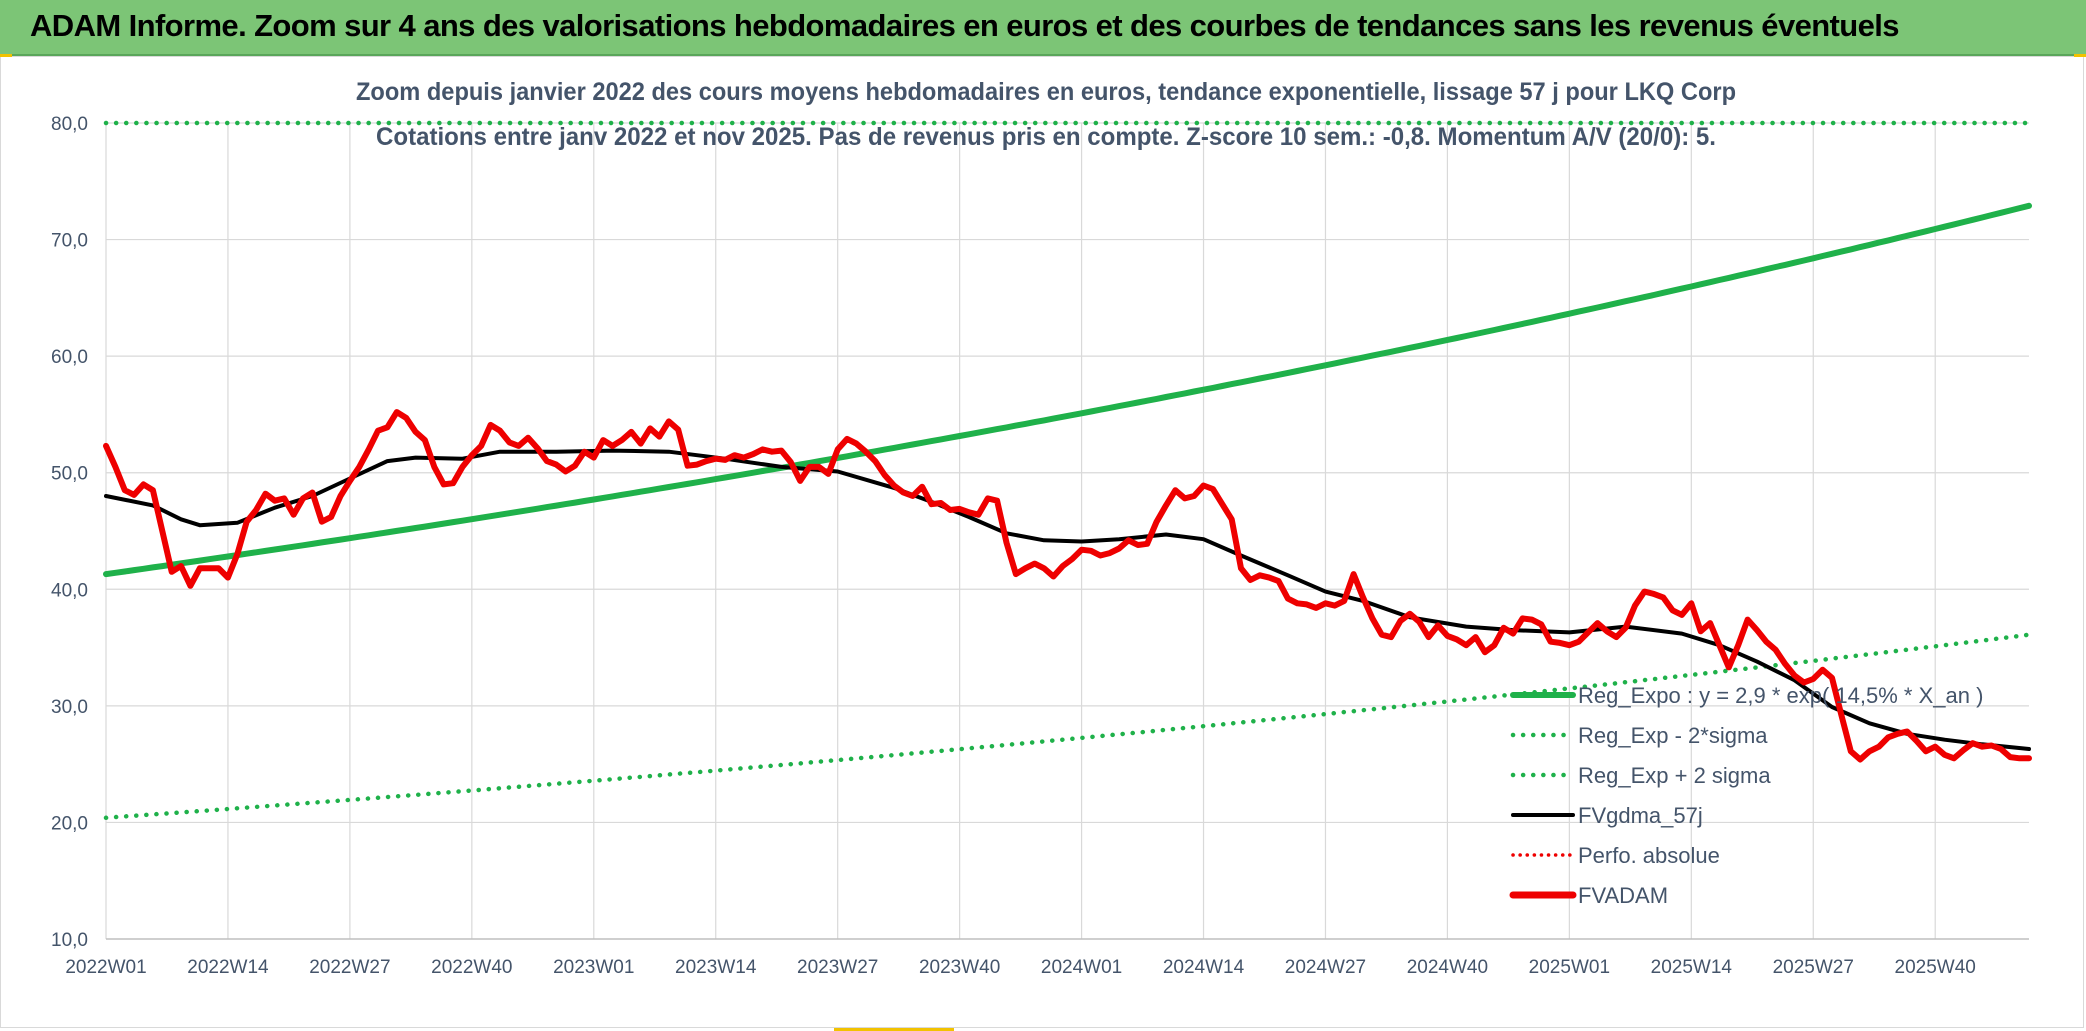 The width and height of the screenshot is (2086, 1031). Describe the element at coordinates (1640, 815) in the screenshot. I see `legend-label-fv: FVgdma_57j` at that location.